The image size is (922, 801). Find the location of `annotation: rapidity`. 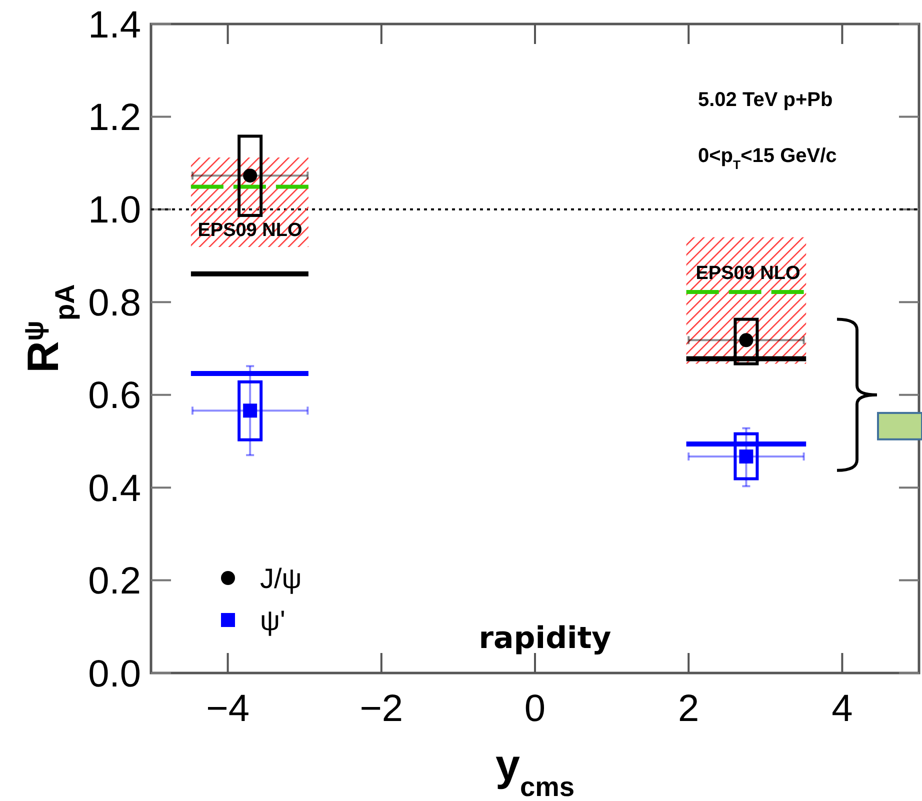

annotation: rapidity is located at coordinates (545, 638).